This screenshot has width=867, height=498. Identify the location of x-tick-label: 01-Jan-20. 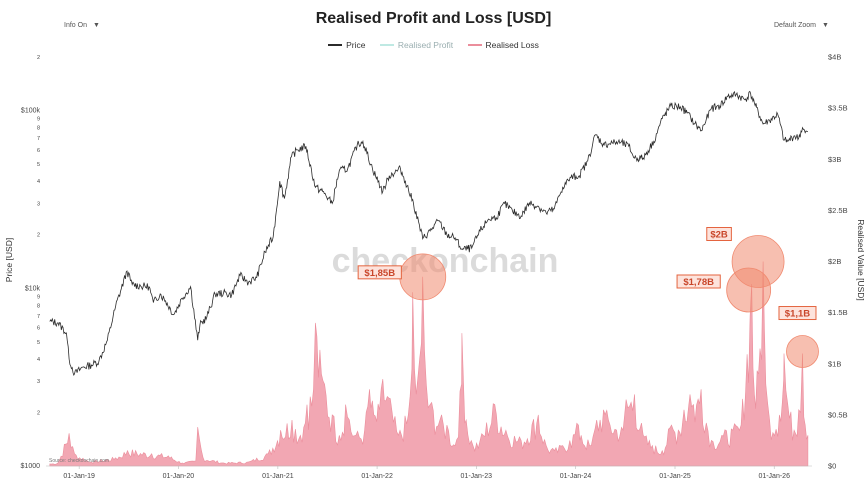
(179, 476).